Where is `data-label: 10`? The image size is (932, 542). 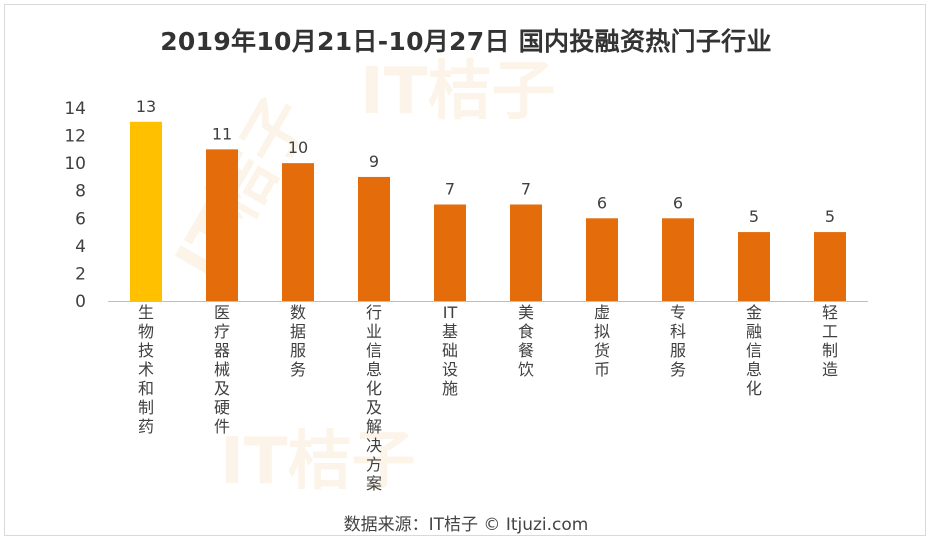 data-label: 10 is located at coordinates (298, 147).